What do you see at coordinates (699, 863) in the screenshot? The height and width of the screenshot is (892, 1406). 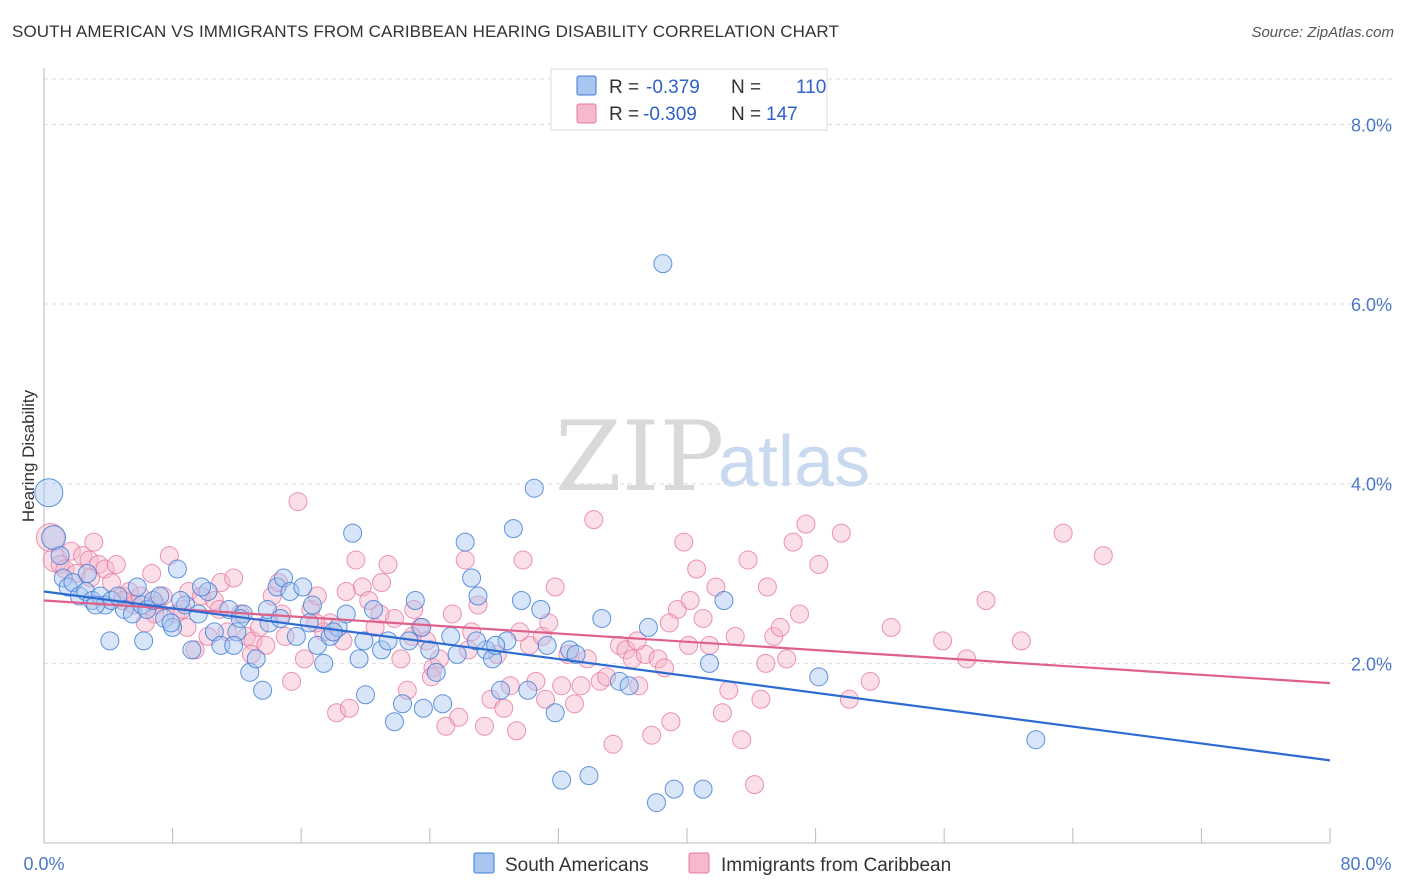 I see `legend-bottom-swatch-pink` at bounding box center [699, 863].